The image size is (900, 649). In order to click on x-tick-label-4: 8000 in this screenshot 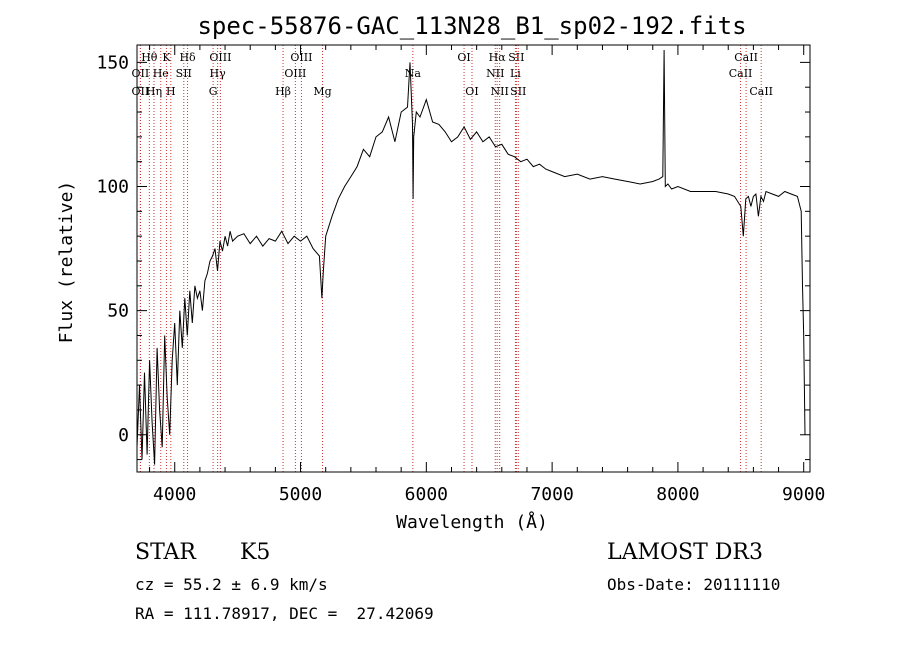, I will do `click(677, 494)`.